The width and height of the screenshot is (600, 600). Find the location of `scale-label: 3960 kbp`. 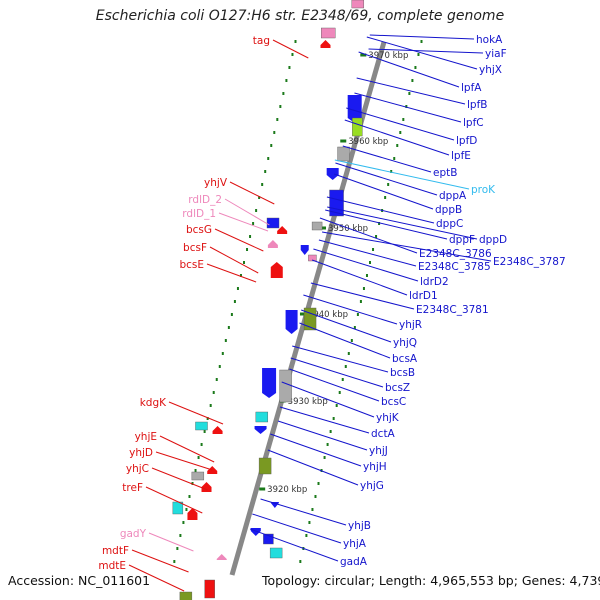

scale-label: 3960 kbp is located at coordinates (368, 142).